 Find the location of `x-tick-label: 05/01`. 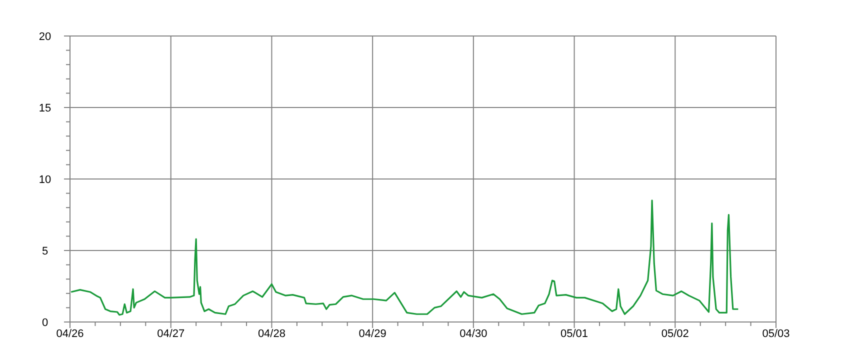

x-tick-label: 05/01 is located at coordinates (574, 334).